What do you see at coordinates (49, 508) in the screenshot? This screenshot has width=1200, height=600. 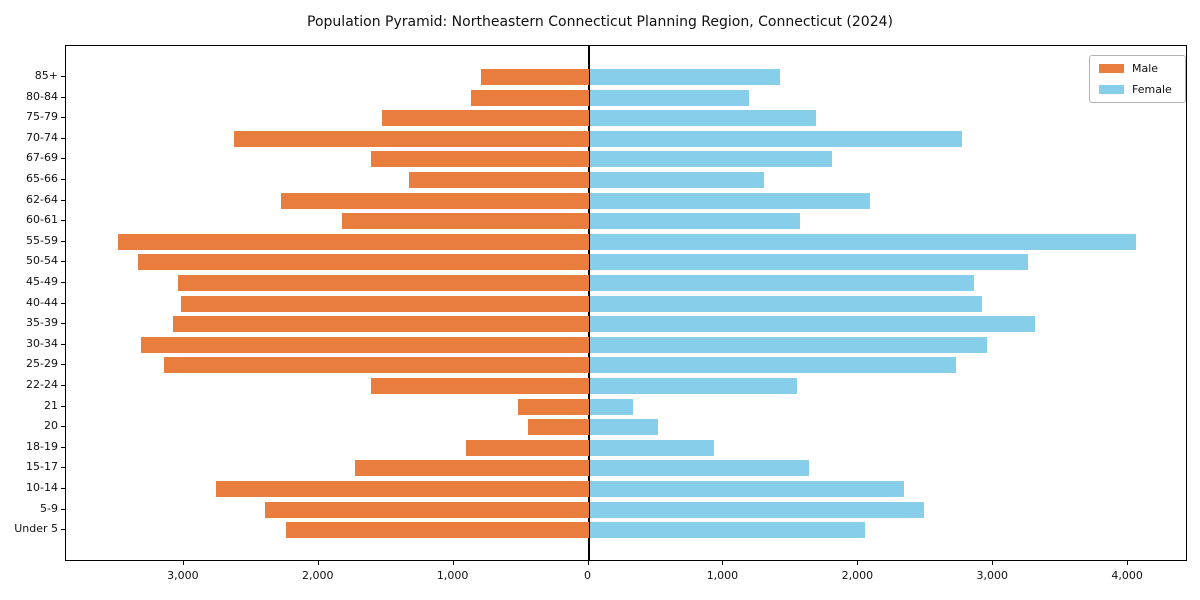 I see `y-tick-label: 5-9` at bounding box center [49, 508].